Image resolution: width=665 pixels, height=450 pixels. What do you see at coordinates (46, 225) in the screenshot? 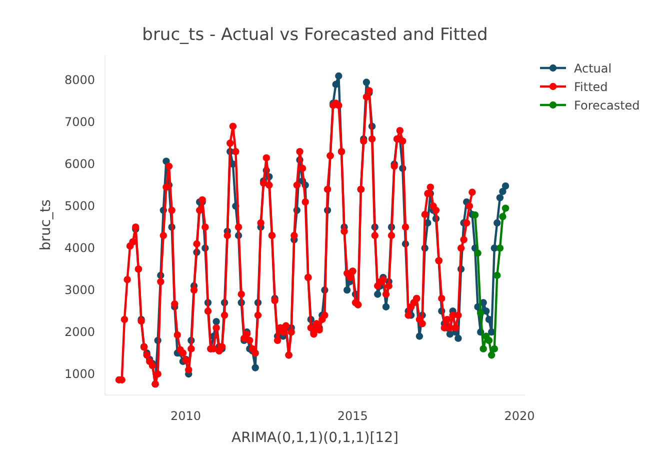
I see `y-axis-title: bruc_ts` at bounding box center [46, 225].